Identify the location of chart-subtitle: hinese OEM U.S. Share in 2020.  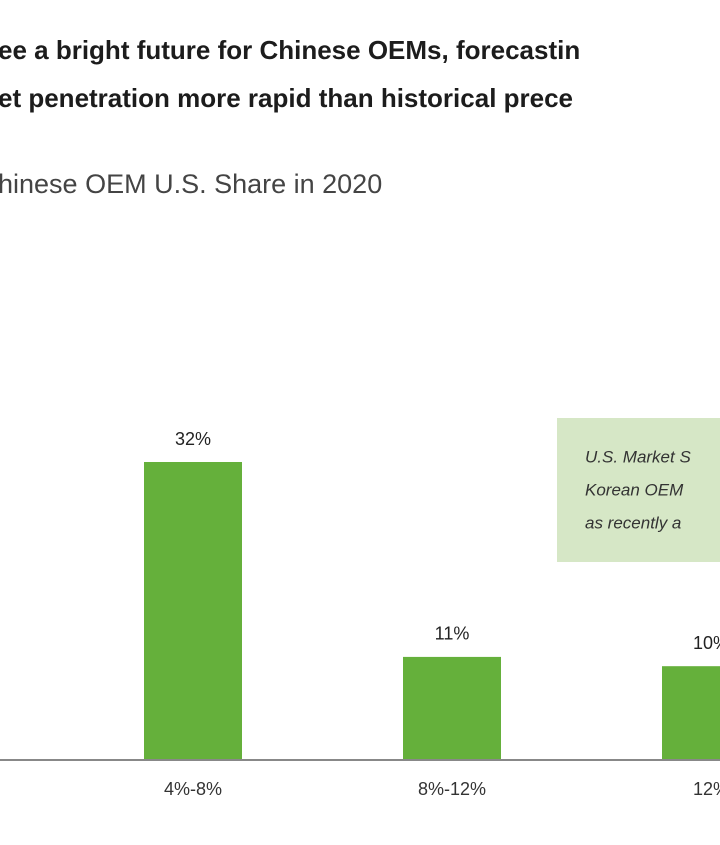
(191, 184).